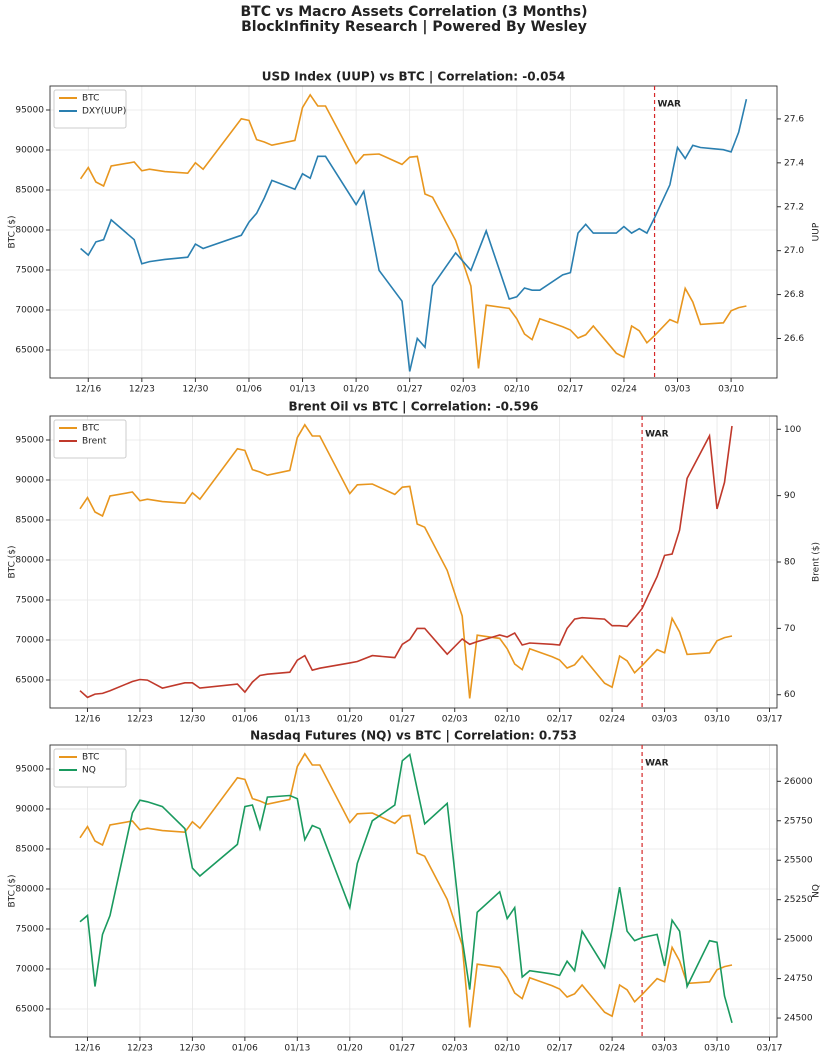 The width and height of the screenshot is (828, 1056). What do you see at coordinates (794, 251) in the screenshot?
I see `y2-tick-label: 27.0` at bounding box center [794, 251].